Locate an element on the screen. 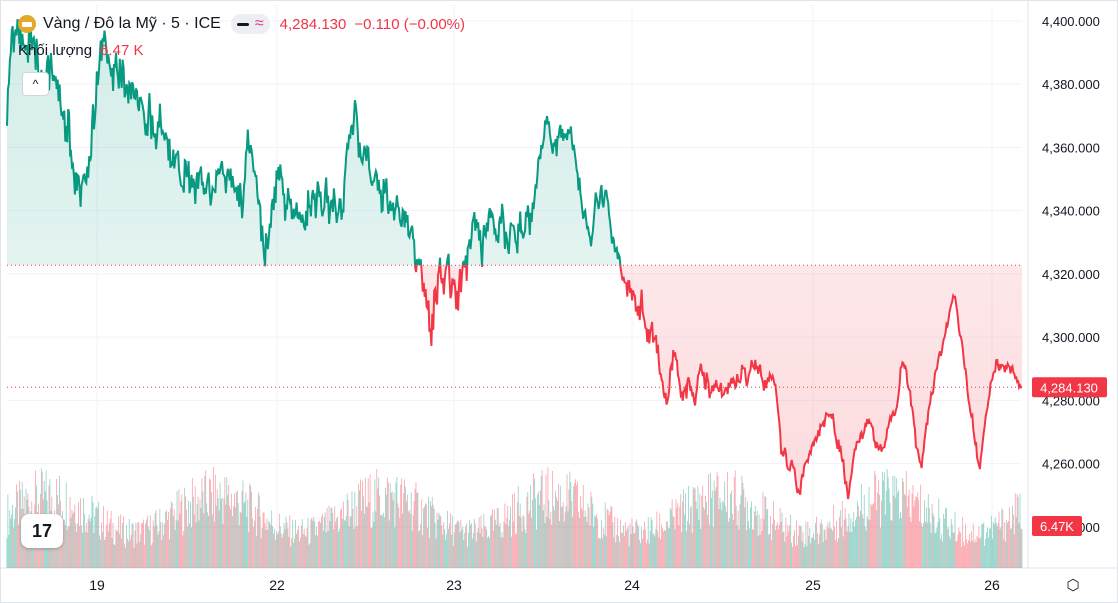 The width and height of the screenshot is (1118, 603). collapse-legend-button: ^ is located at coordinates (35, 84).